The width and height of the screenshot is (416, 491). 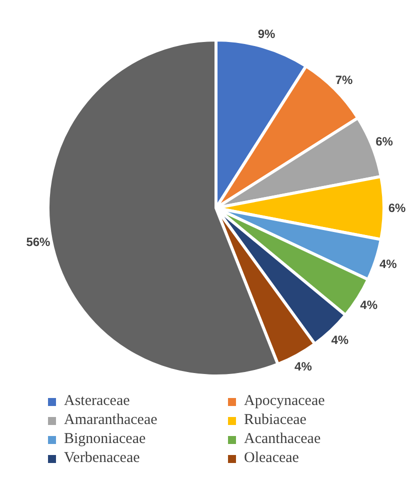 What do you see at coordinates (284, 401) in the screenshot?
I see `legend-label: Apocynaceae` at bounding box center [284, 401].